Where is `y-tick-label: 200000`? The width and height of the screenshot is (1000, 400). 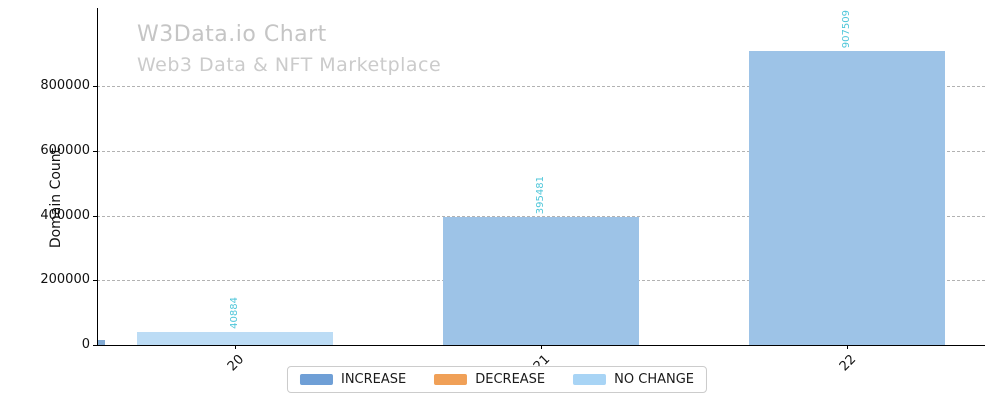
y-tick-label: 200000 is located at coordinates (65, 280).